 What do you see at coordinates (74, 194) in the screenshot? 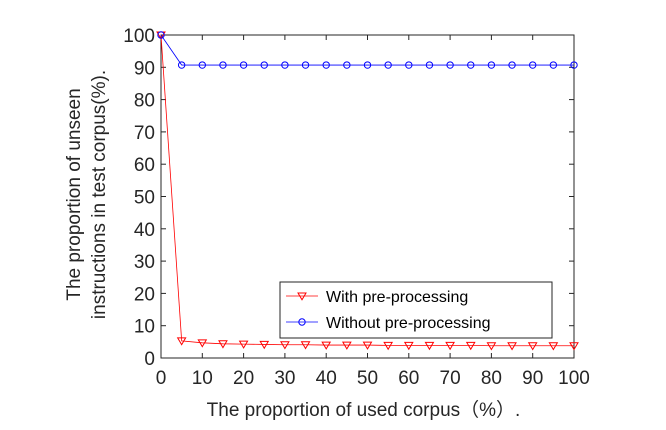
I see `y-axis-label-line-1: The proportion of unseen` at bounding box center [74, 194].